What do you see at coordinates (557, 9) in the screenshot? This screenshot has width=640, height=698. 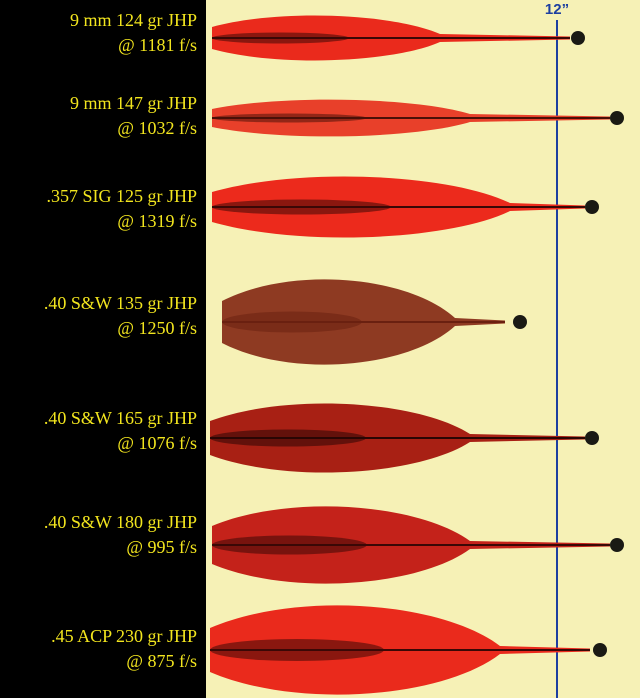 I see `depth-label: 12”` at bounding box center [557, 9].